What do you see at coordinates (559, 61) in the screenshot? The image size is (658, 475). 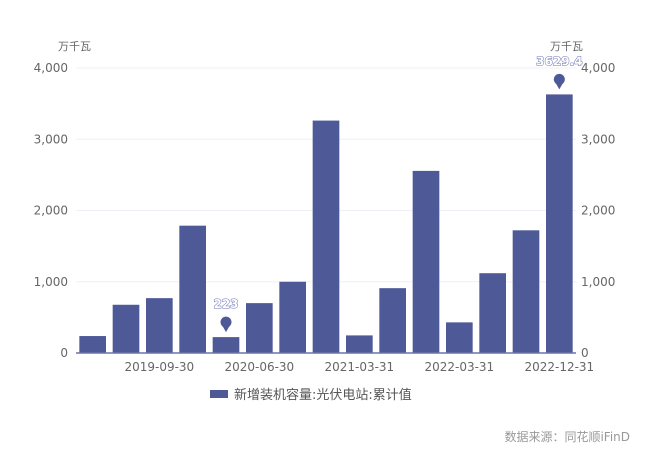 I see `data-label-max: 3629.4` at bounding box center [559, 61].